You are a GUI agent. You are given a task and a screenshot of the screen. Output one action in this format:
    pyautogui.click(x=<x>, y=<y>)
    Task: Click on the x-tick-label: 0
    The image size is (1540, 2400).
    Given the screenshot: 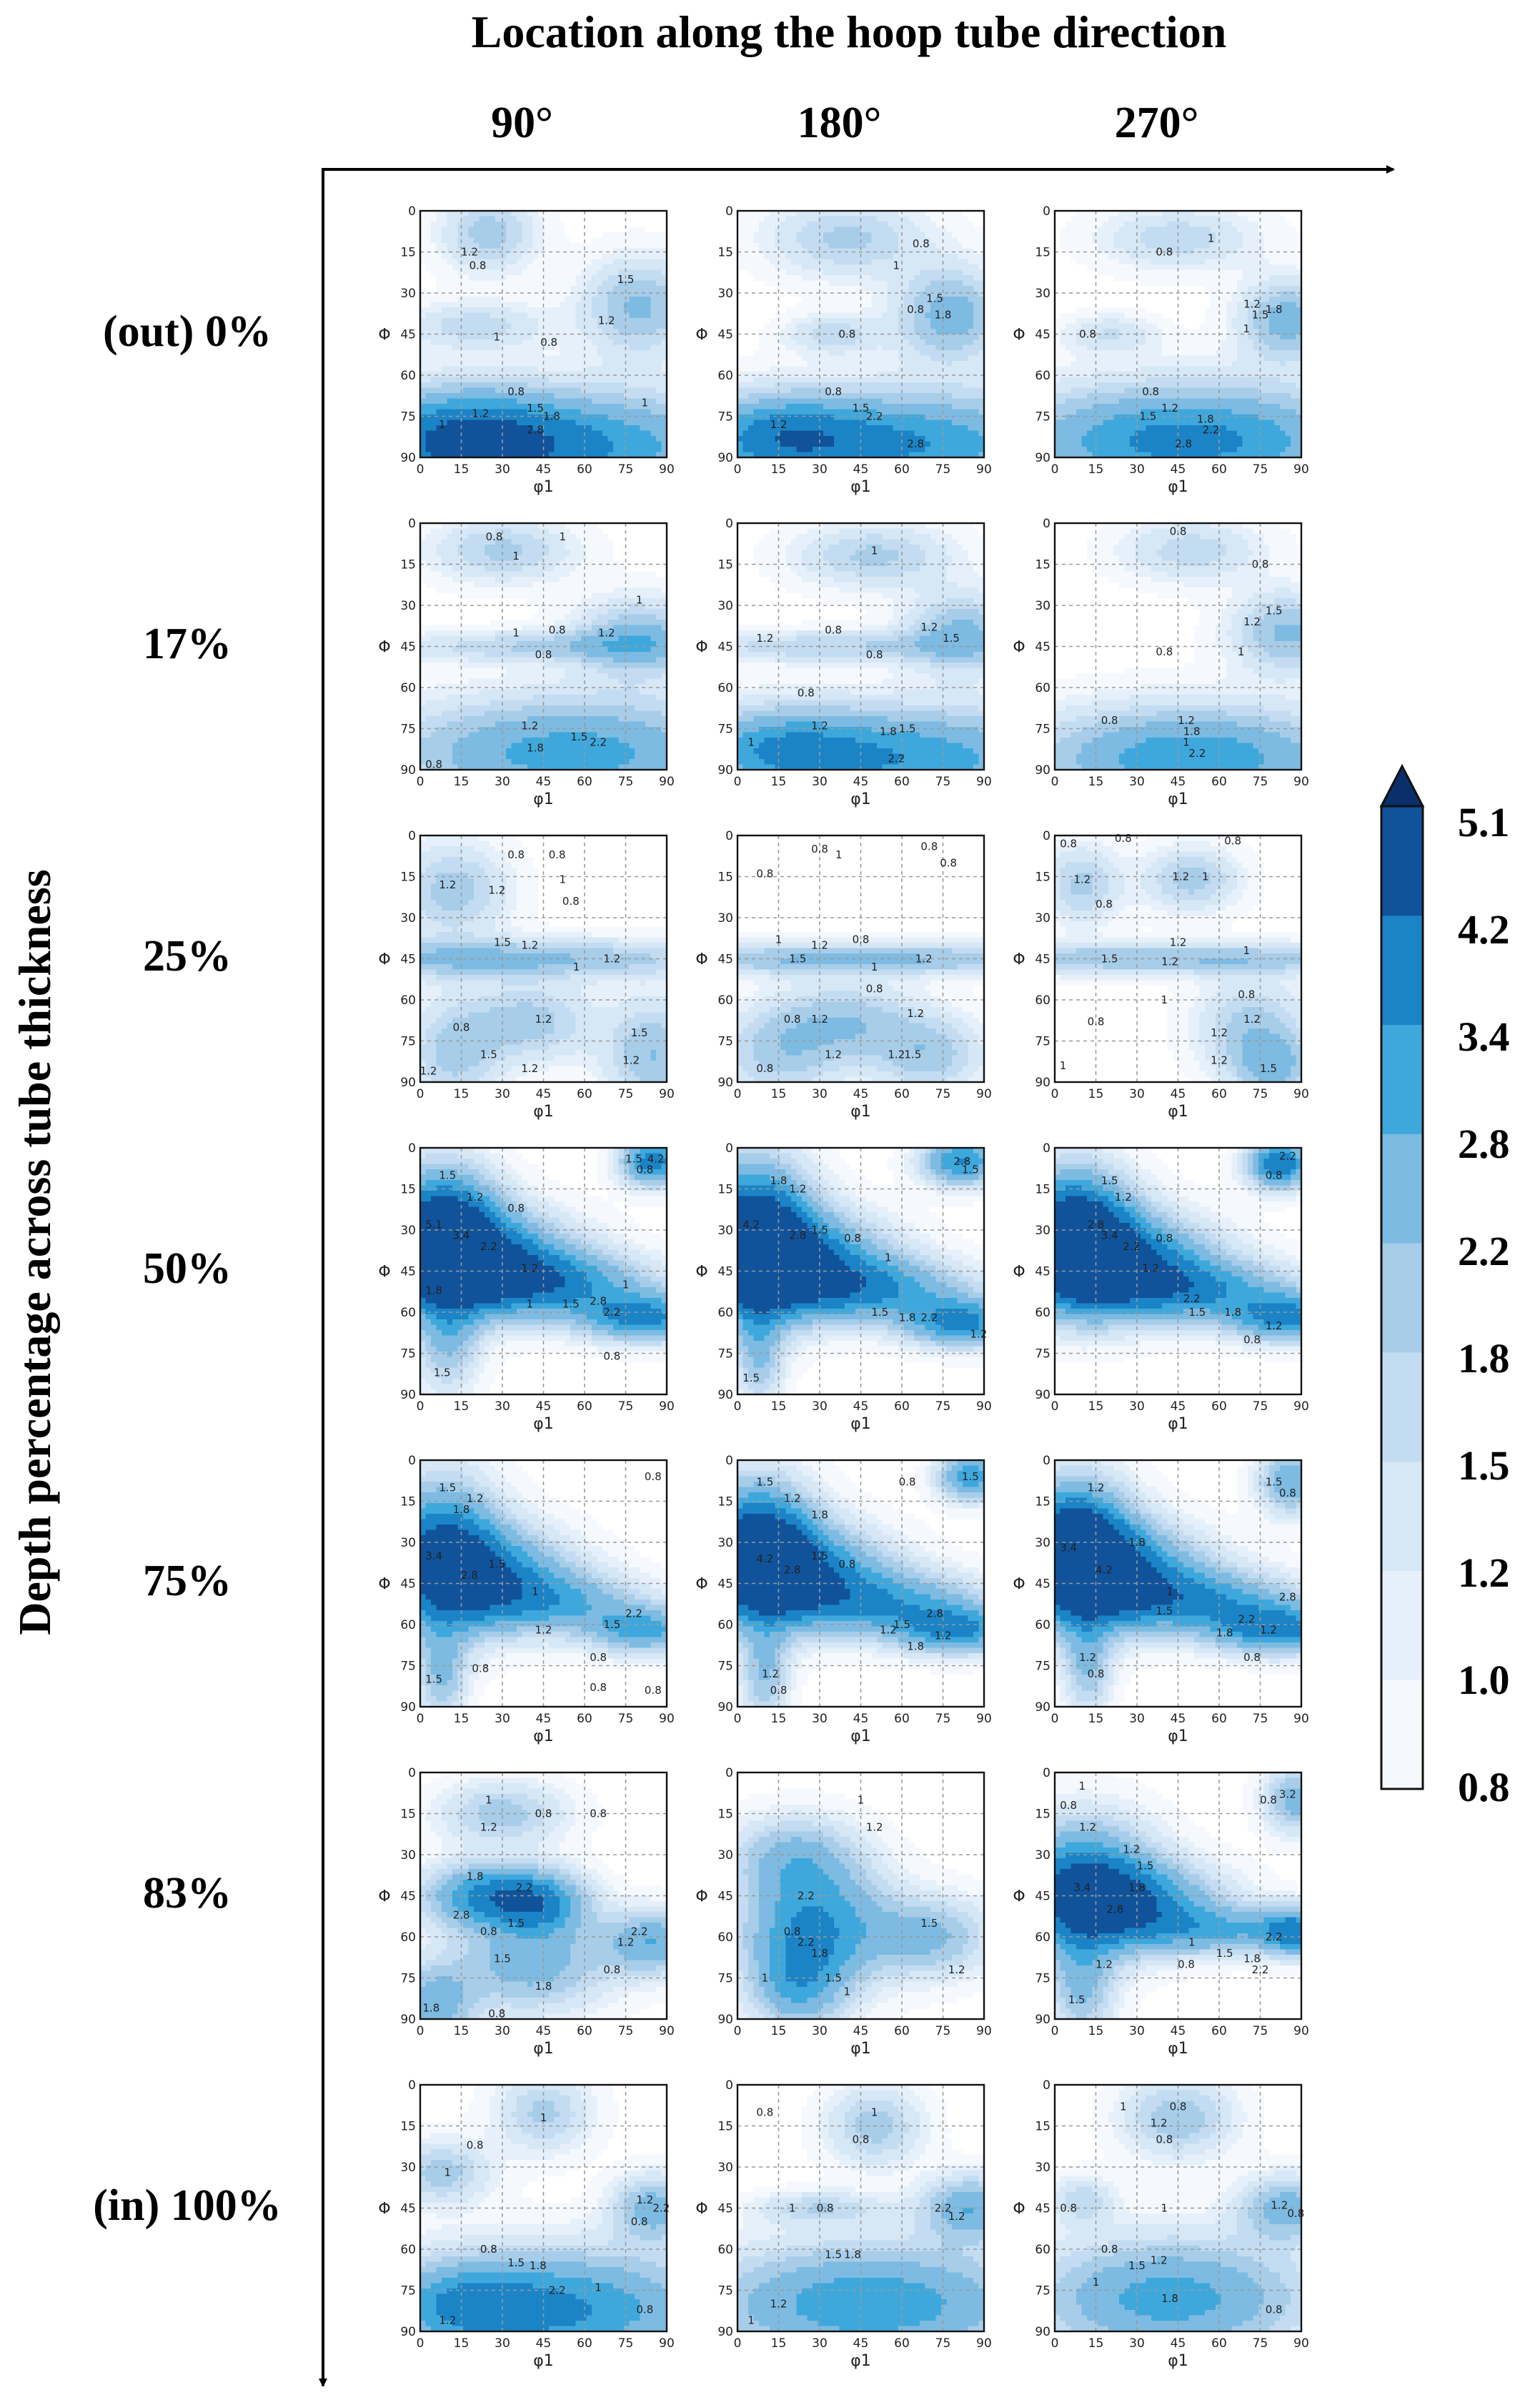 What is the action you would take?
    pyautogui.click(x=738, y=470)
    